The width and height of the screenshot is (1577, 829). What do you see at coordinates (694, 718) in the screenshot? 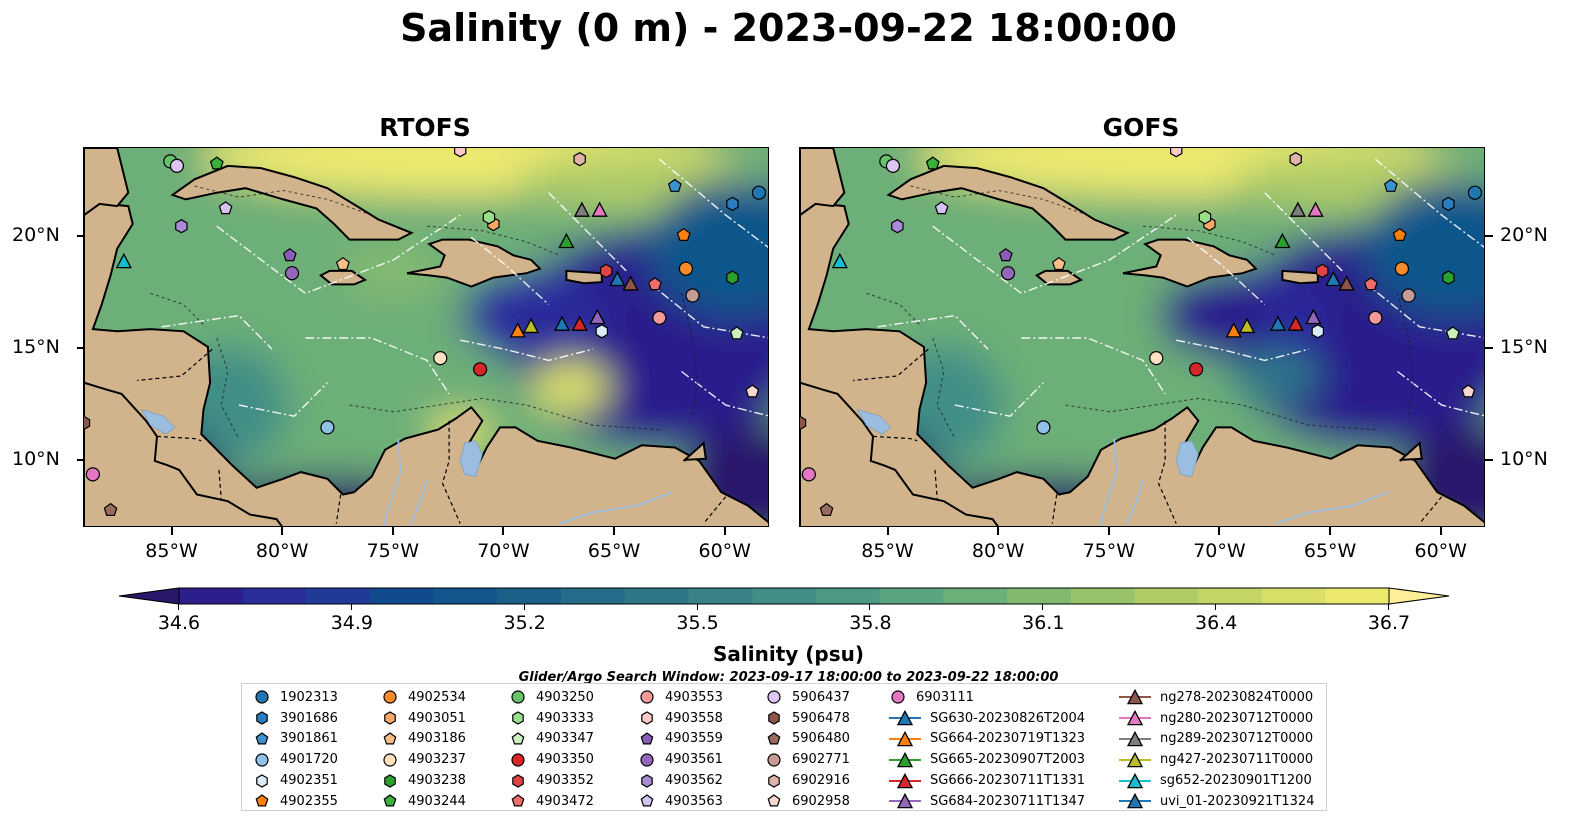
I see `legend-label: 4903558` at bounding box center [694, 718].